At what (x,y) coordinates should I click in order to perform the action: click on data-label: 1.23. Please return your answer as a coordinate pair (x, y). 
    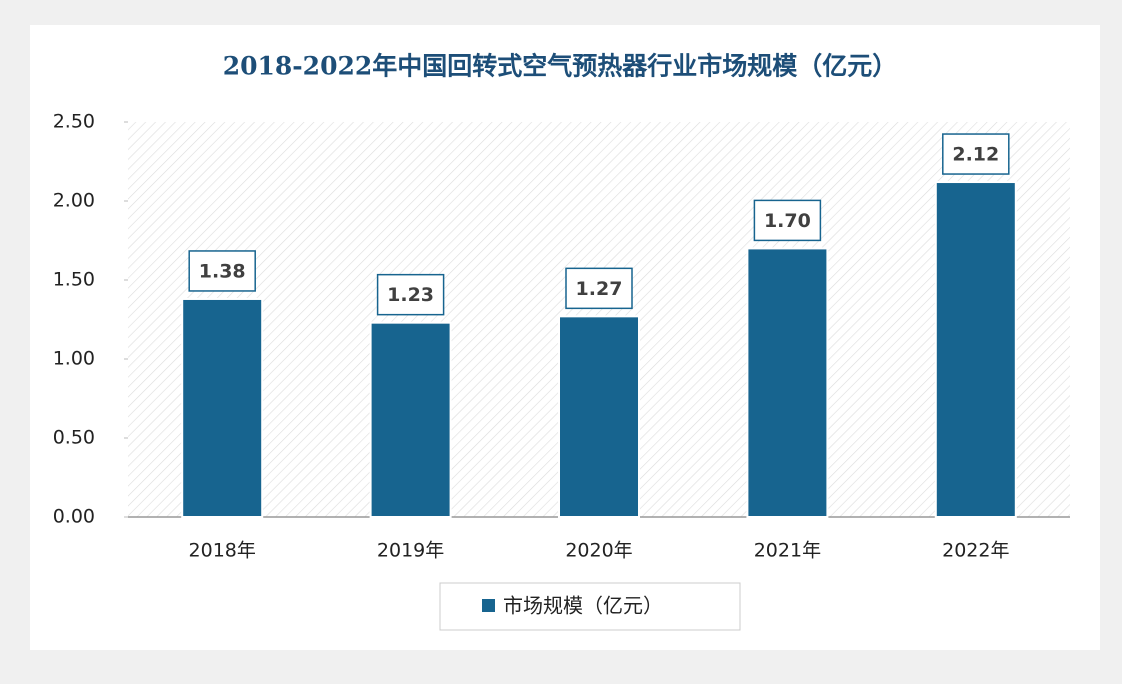
    Looking at the image, I should click on (410, 295).